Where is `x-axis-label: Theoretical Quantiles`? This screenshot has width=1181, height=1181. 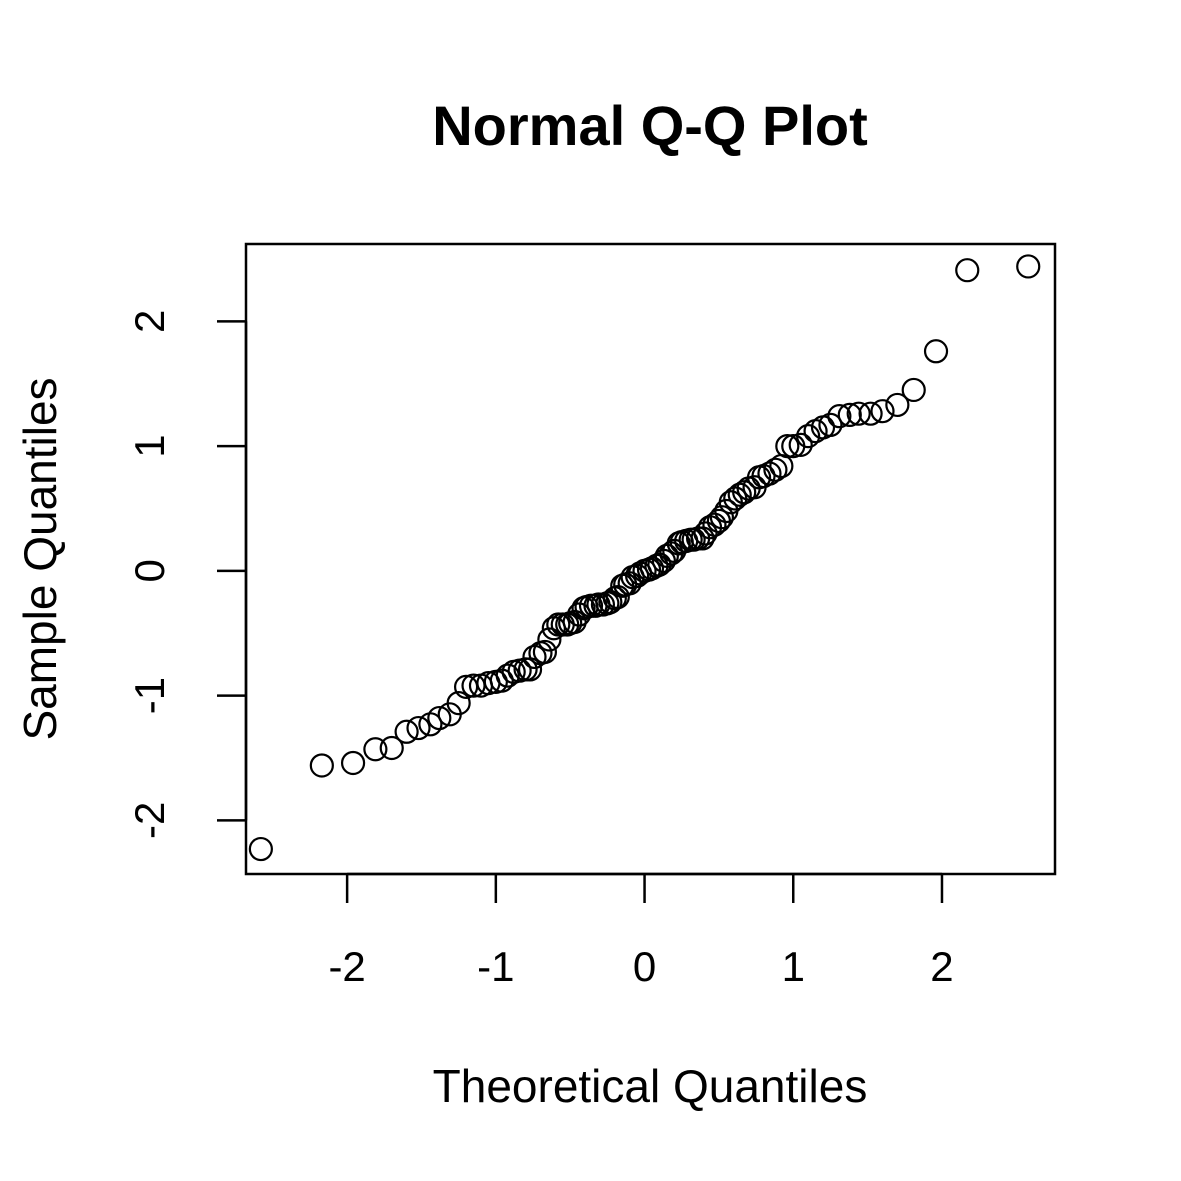 x-axis-label: Theoretical Quantiles is located at coordinates (650, 1086).